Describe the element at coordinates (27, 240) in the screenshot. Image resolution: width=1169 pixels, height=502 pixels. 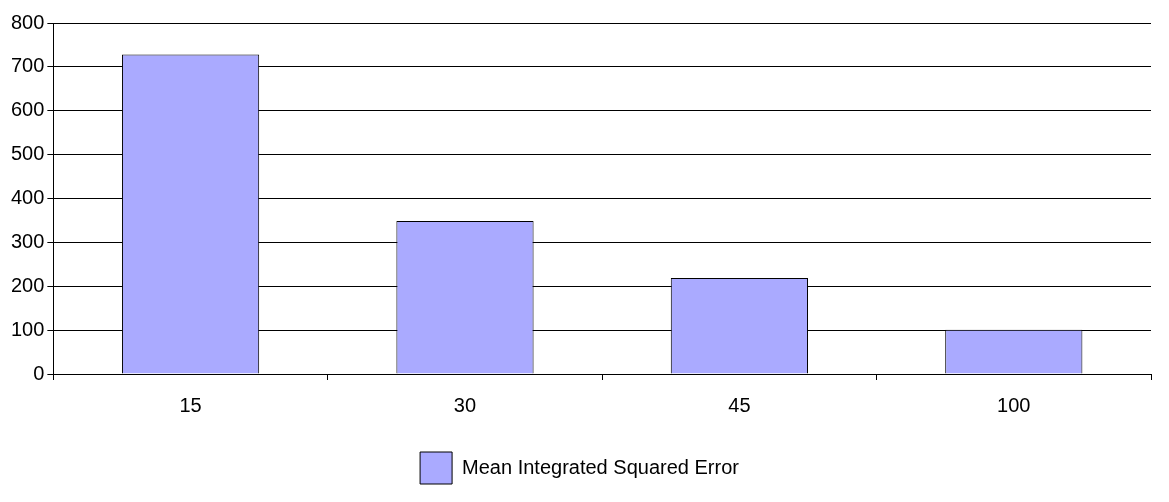
I see `y-tick-label: 300` at that location.